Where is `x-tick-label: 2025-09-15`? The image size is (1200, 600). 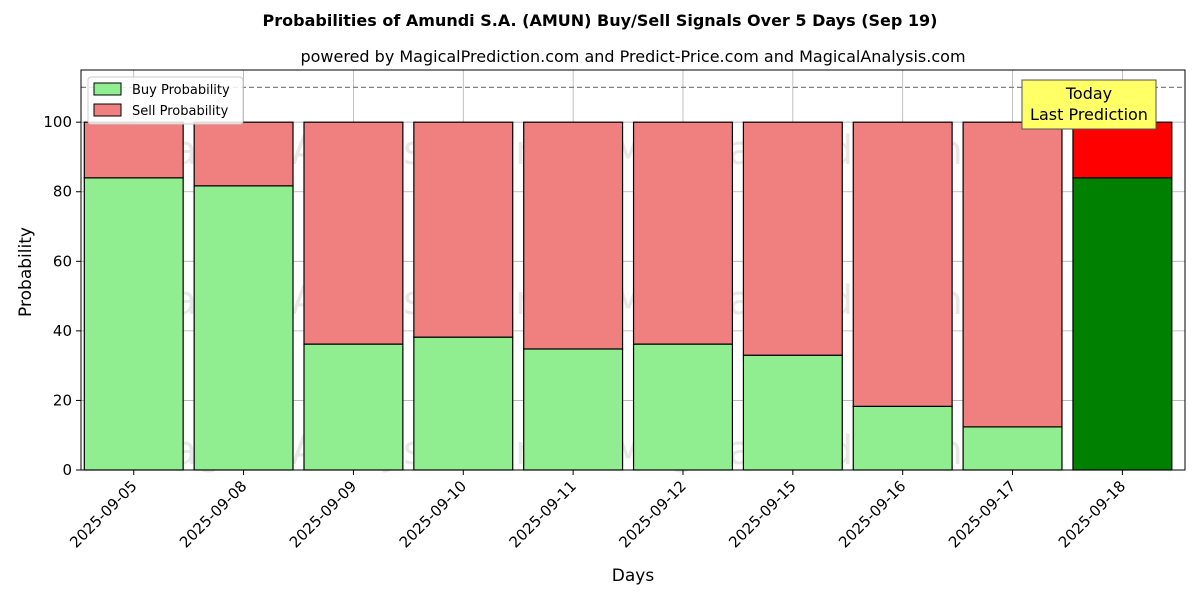
x-tick-label: 2025-09-15 is located at coordinates (762, 514).